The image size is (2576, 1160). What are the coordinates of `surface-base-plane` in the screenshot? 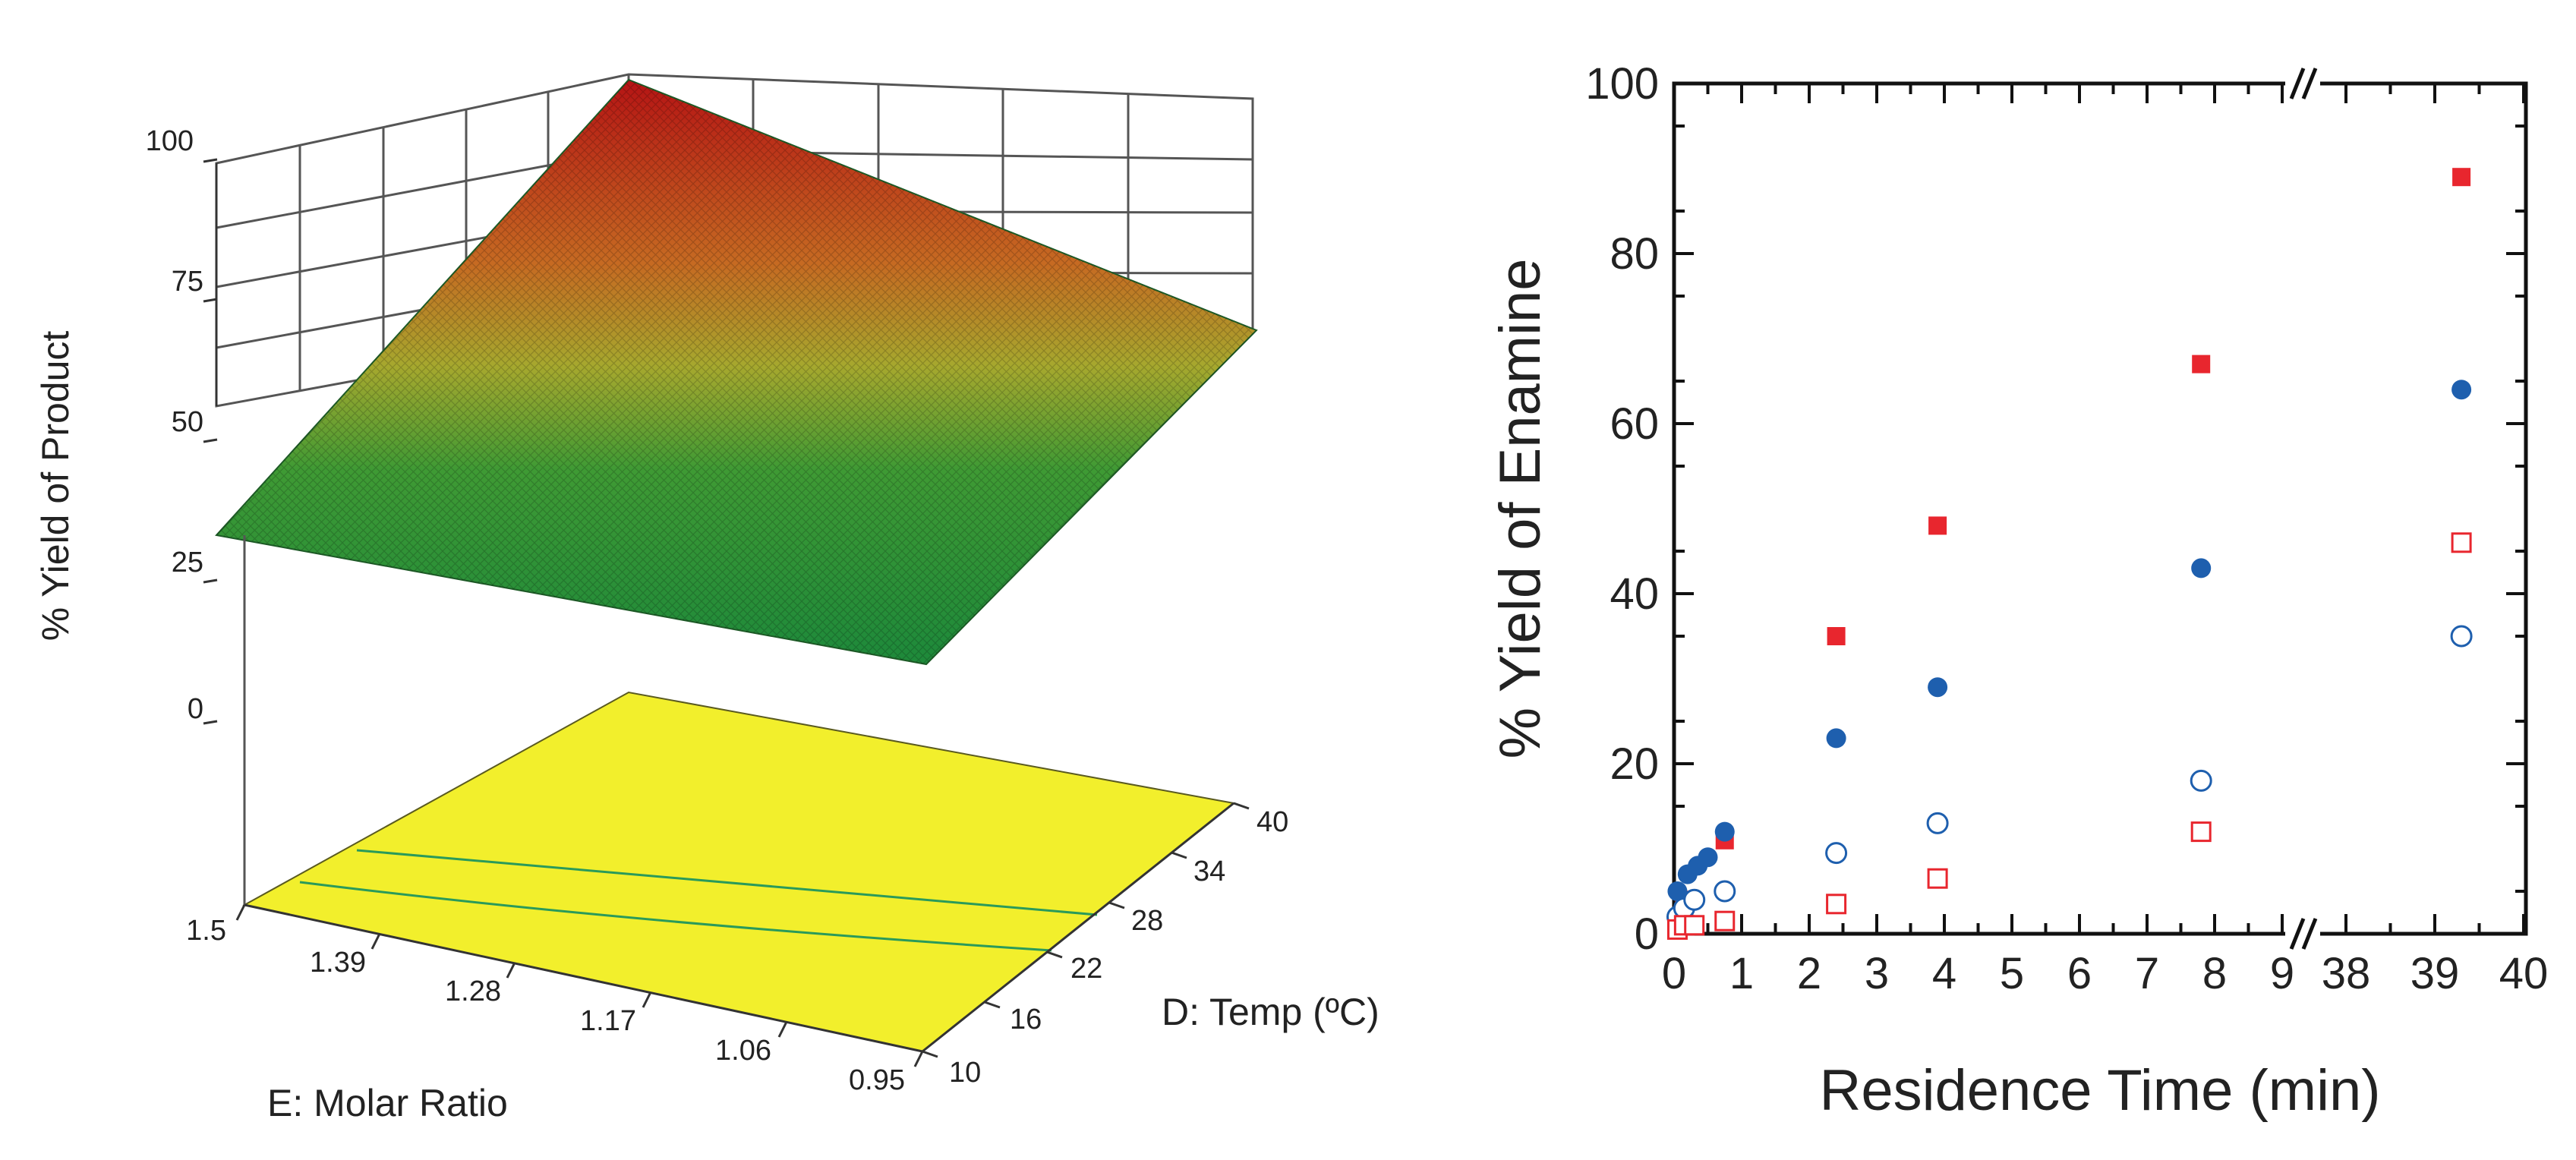 It's located at (739, 872).